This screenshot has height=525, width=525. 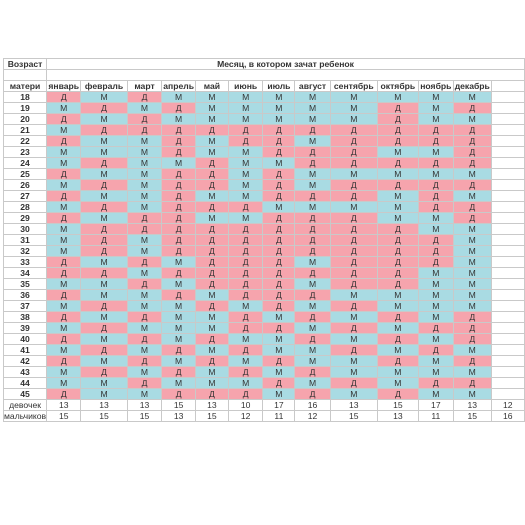 What do you see at coordinates (263, 251) in the screenshot?
I see `table-row: 32 М Д М Д Д Д Д Д Д Д Д М` at bounding box center [263, 251].